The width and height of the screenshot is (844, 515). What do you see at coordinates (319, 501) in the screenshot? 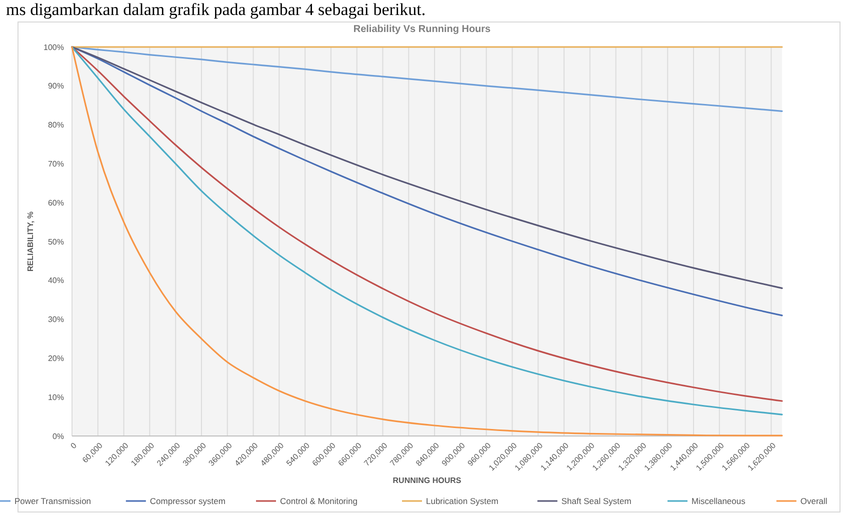
I see `legend-label: Control & Monitoring` at bounding box center [319, 501].